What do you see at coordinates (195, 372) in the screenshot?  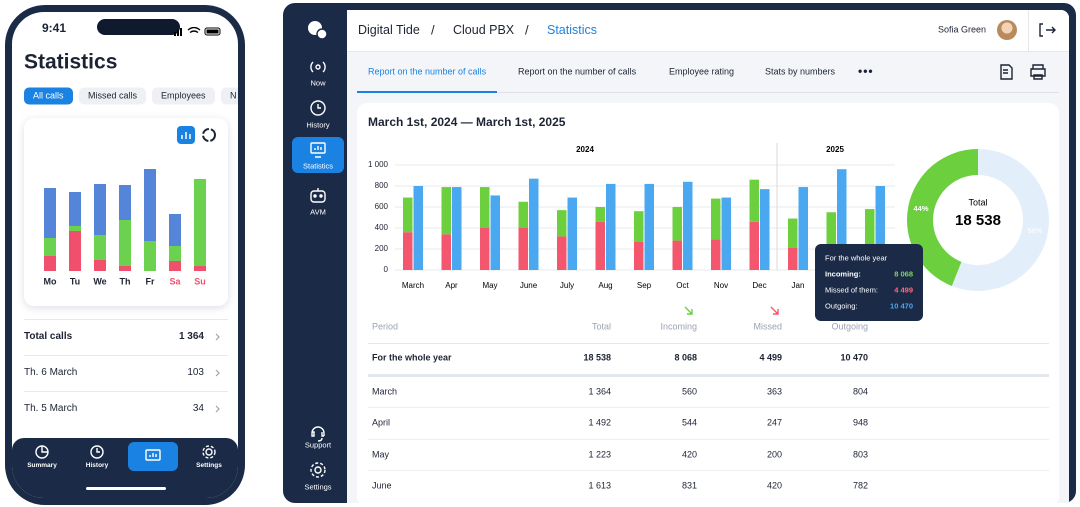 I see `phone-list-value: 103` at bounding box center [195, 372].